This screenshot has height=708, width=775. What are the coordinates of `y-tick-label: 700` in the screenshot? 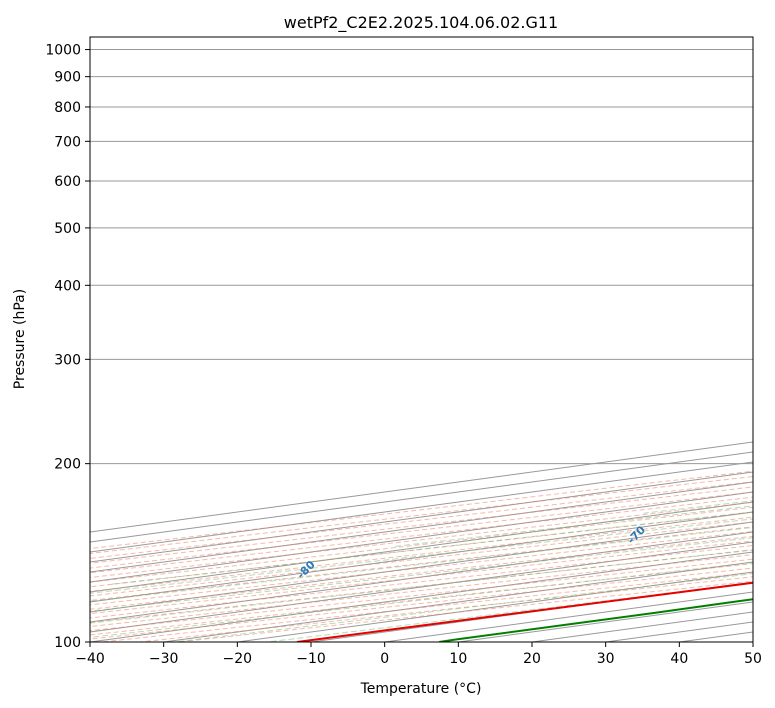 It's located at (67, 142).